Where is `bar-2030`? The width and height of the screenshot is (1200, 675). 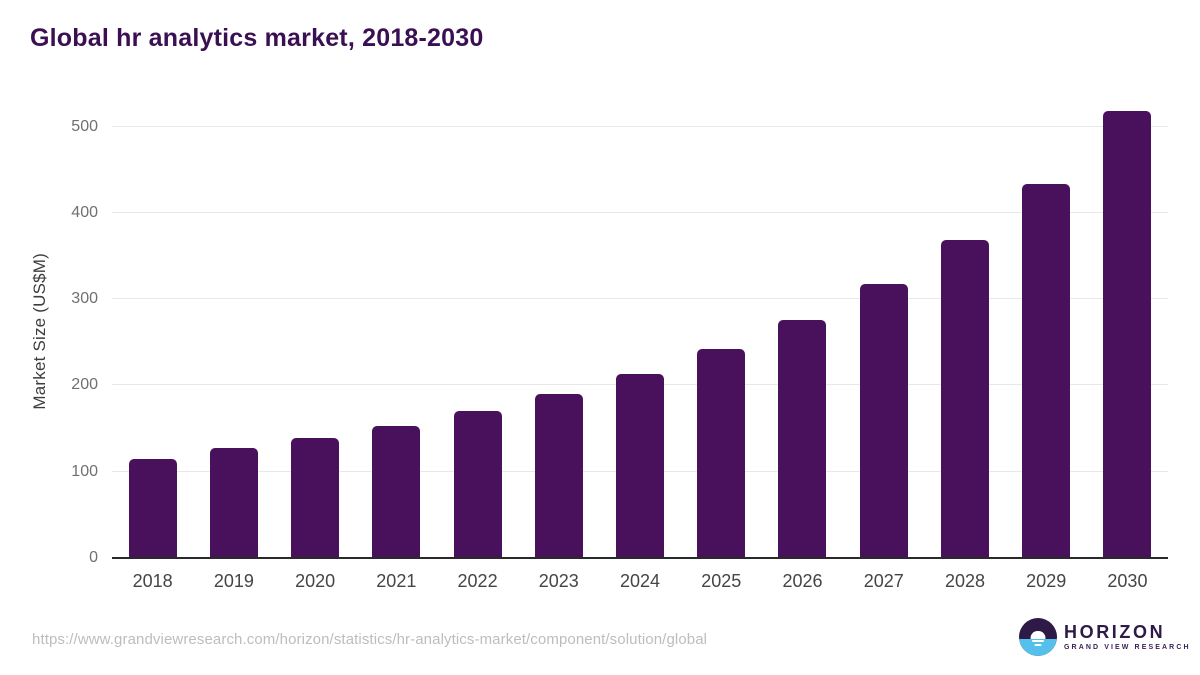 bar-2030 is located at coordinates (1127, 334).